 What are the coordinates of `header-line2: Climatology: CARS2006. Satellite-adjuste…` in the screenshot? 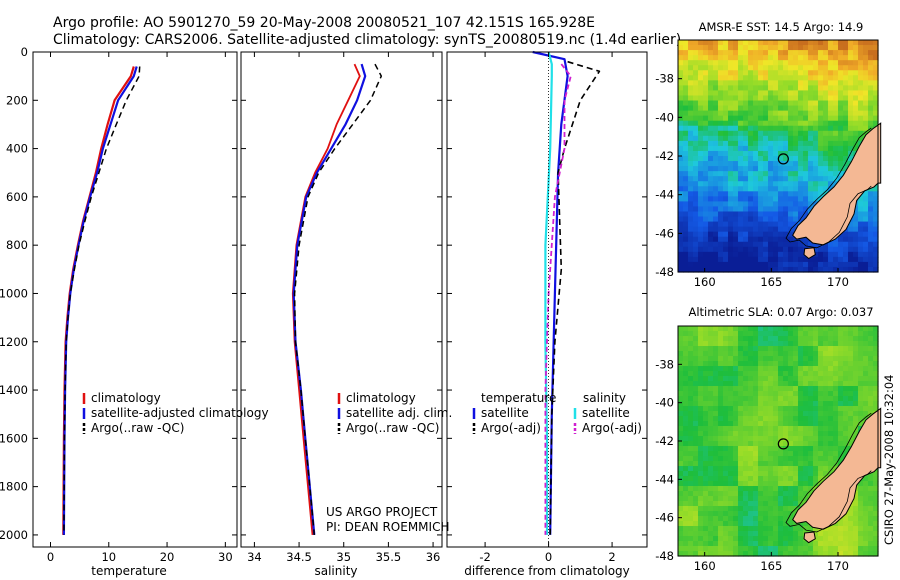 It's located at (367, 40).